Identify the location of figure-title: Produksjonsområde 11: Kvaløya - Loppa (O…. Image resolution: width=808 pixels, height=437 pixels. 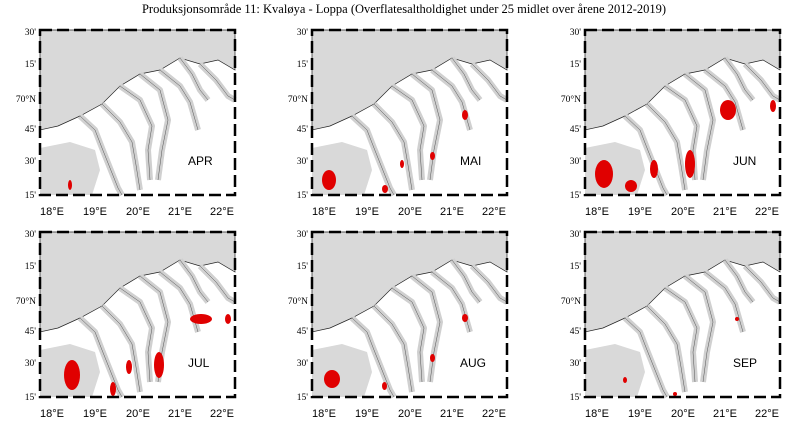
(404, 9).